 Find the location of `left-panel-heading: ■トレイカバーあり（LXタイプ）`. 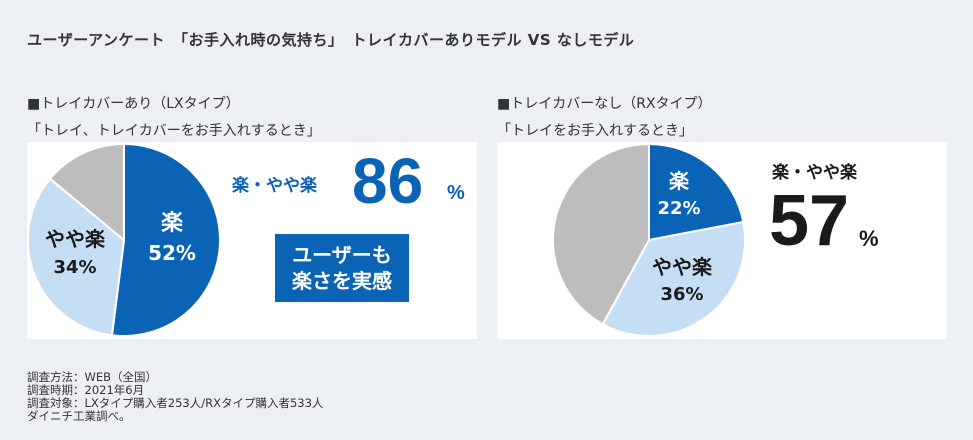

left-panel-heading: ■トレイカバーあり（LXタイプ） is located at coordinates (133, 104).